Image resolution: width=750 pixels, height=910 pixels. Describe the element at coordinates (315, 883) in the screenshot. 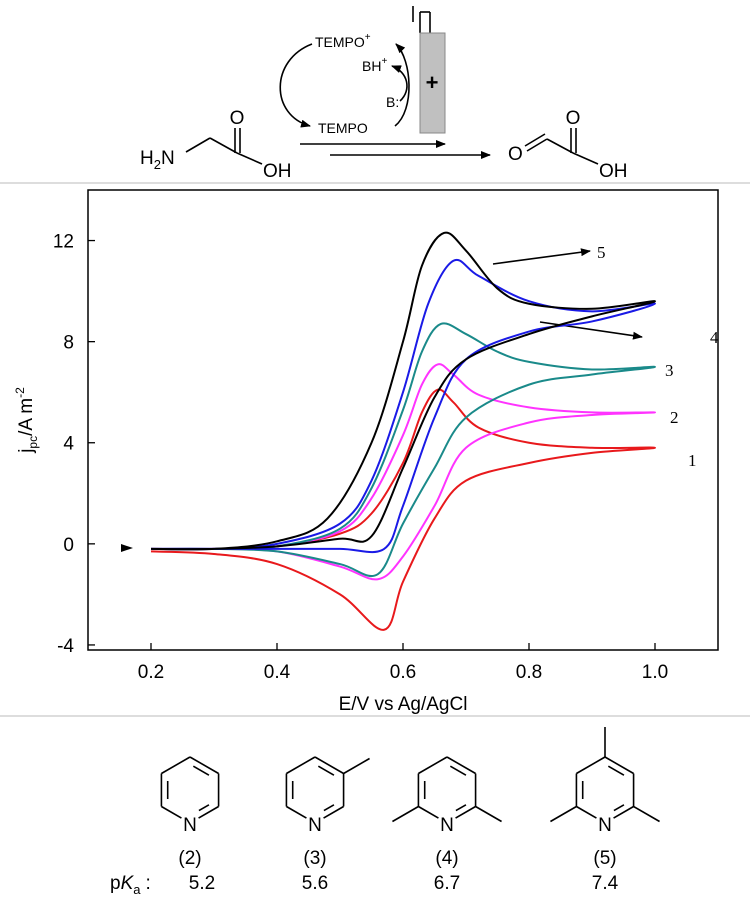

I see `pka-value: 5.6` at that location.